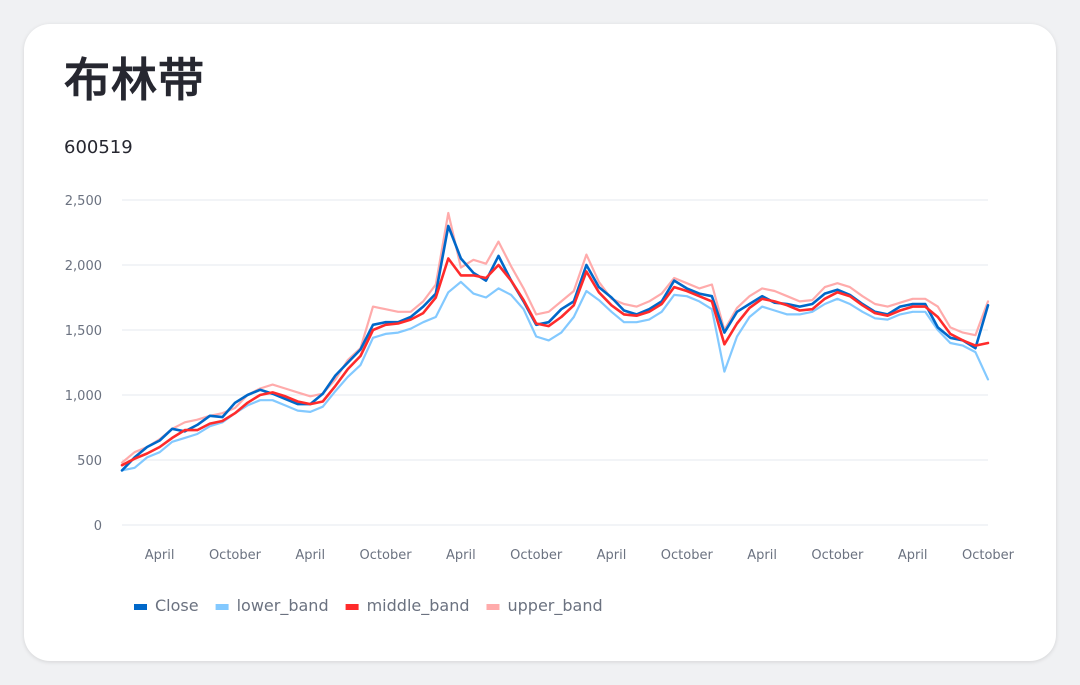  Describe the element at coordinates (554, 606) in the screenshot. I see `legend-label-upper-band: upper_band` at that location.